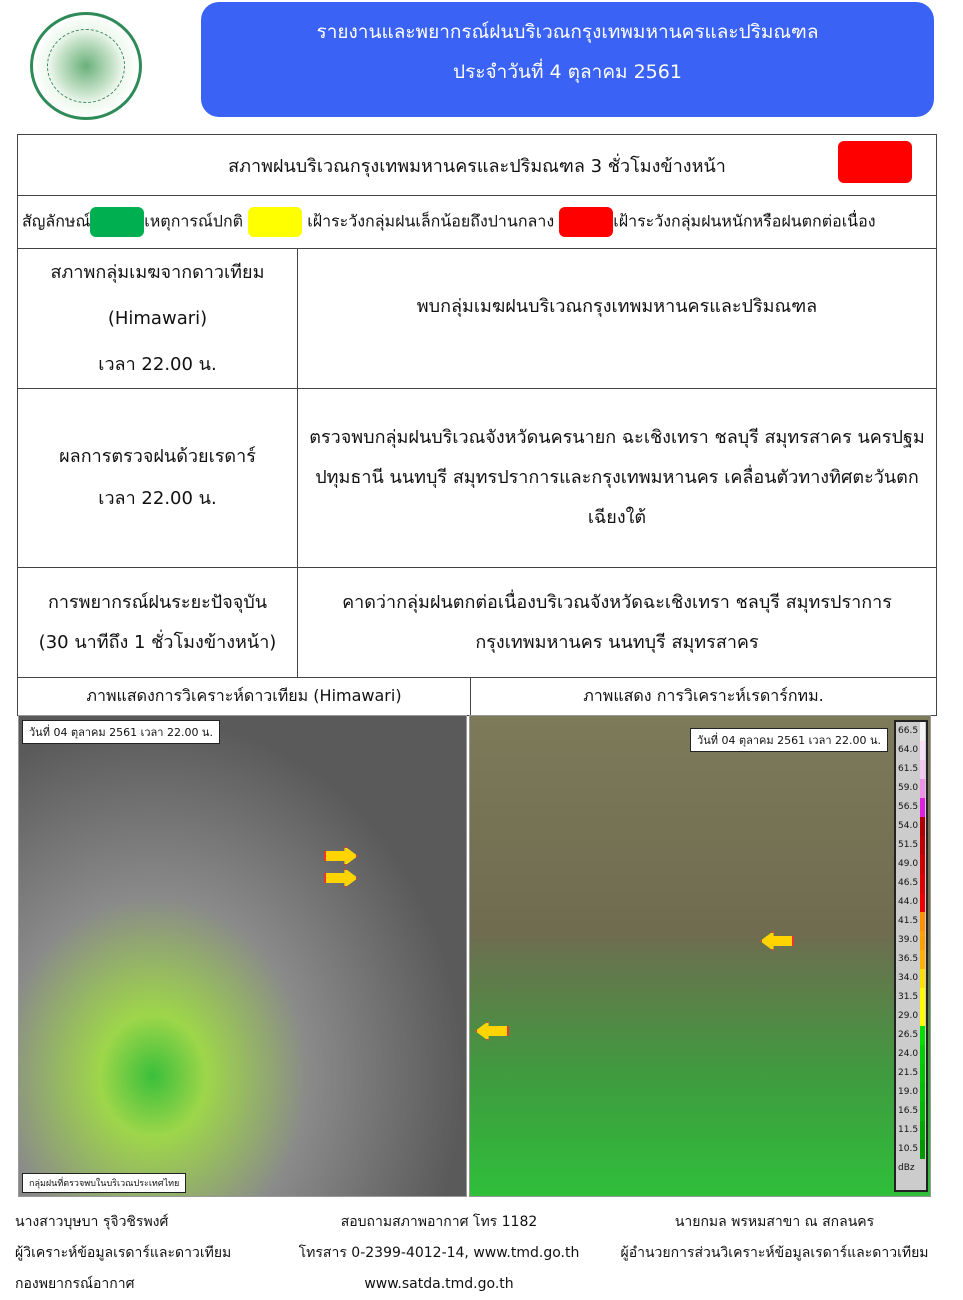  What do you see at coordinates (56, 221) in the screenshot?
I see `legend-label: สัญลักษณ์` at bounding box center [56, 221].